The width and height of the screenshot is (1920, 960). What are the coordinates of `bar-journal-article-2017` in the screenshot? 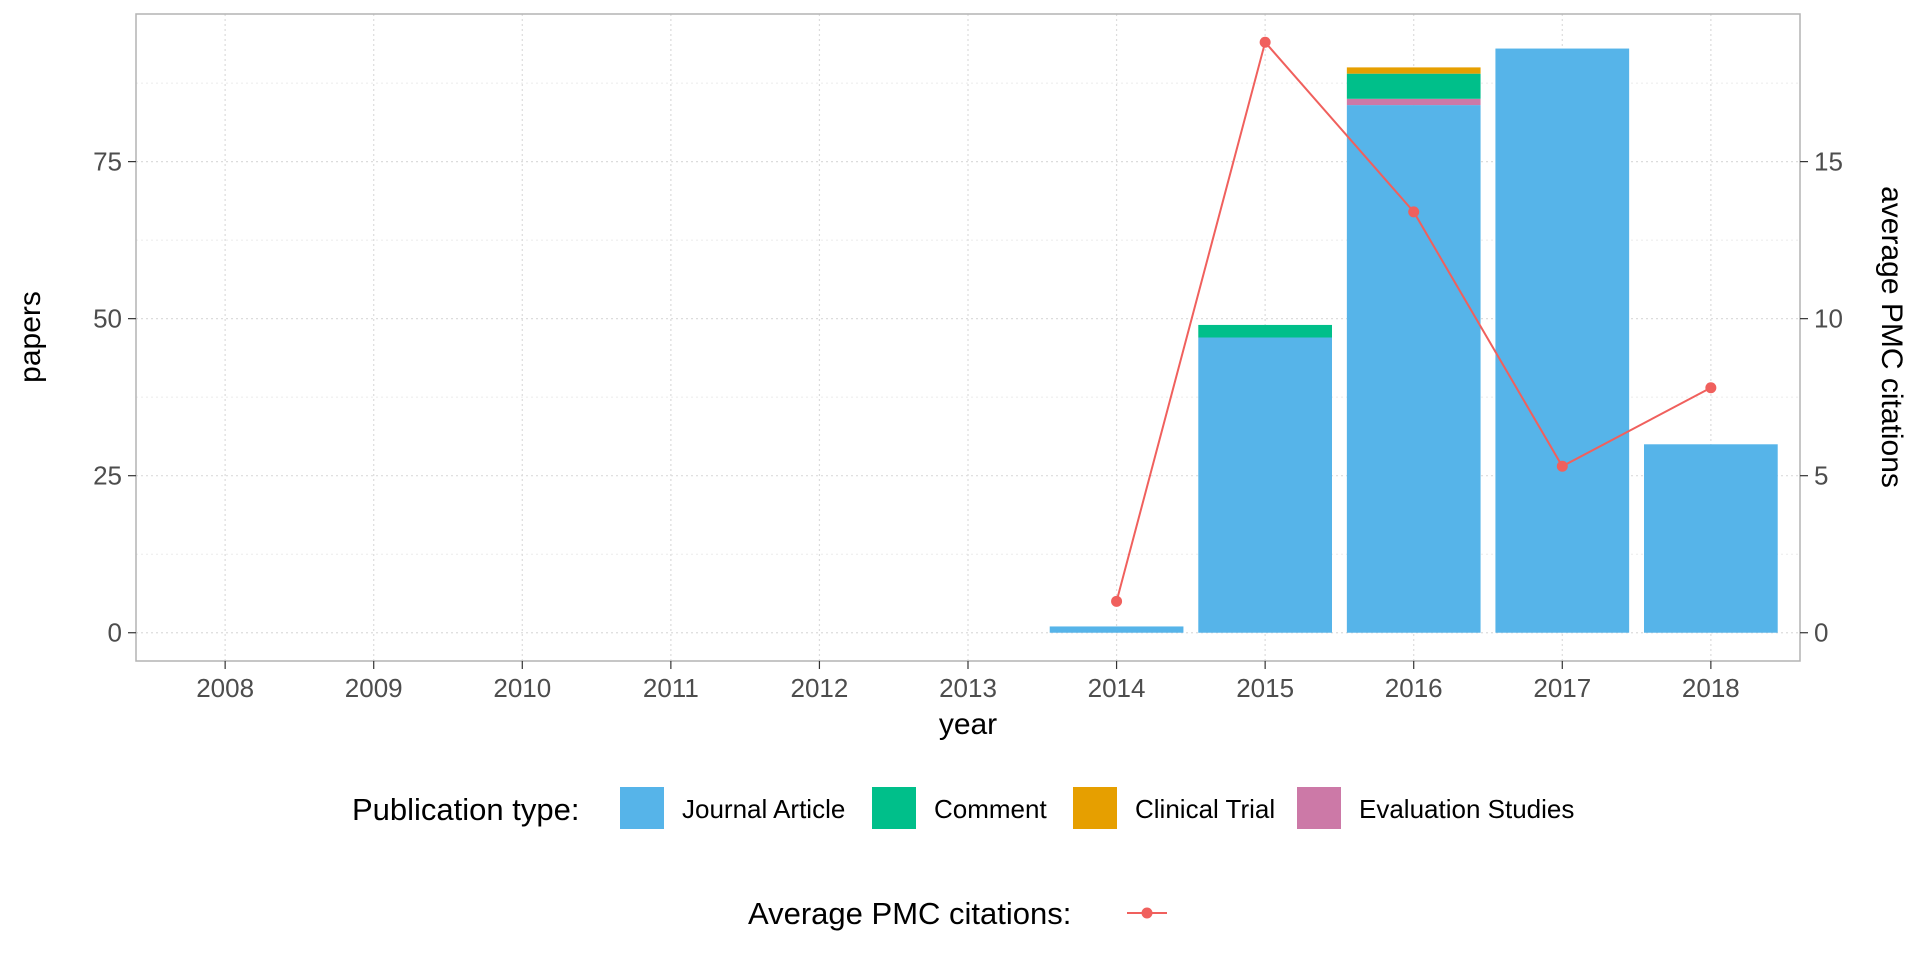 It's located at (1562, 340).